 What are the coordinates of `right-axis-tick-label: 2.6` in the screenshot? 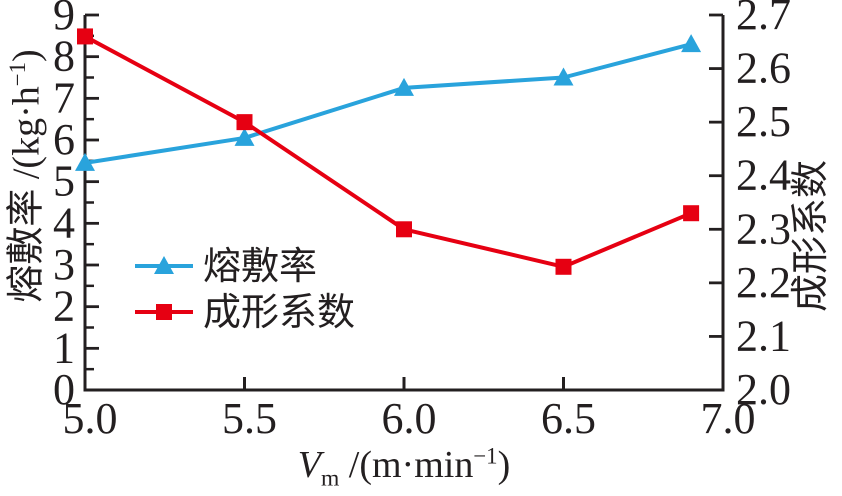 It's located at (763, 68).